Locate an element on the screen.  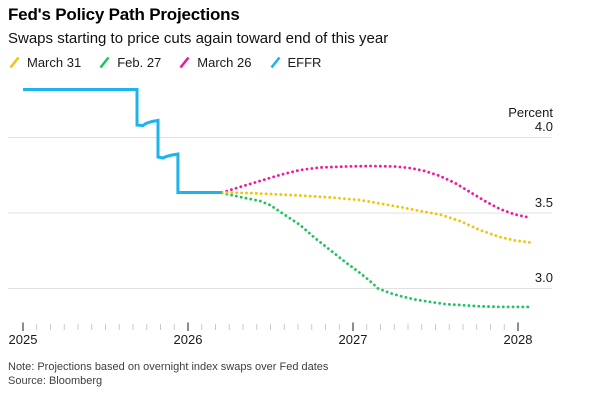
legend-label: Feb. 27 is located at coordinates (139, 62).